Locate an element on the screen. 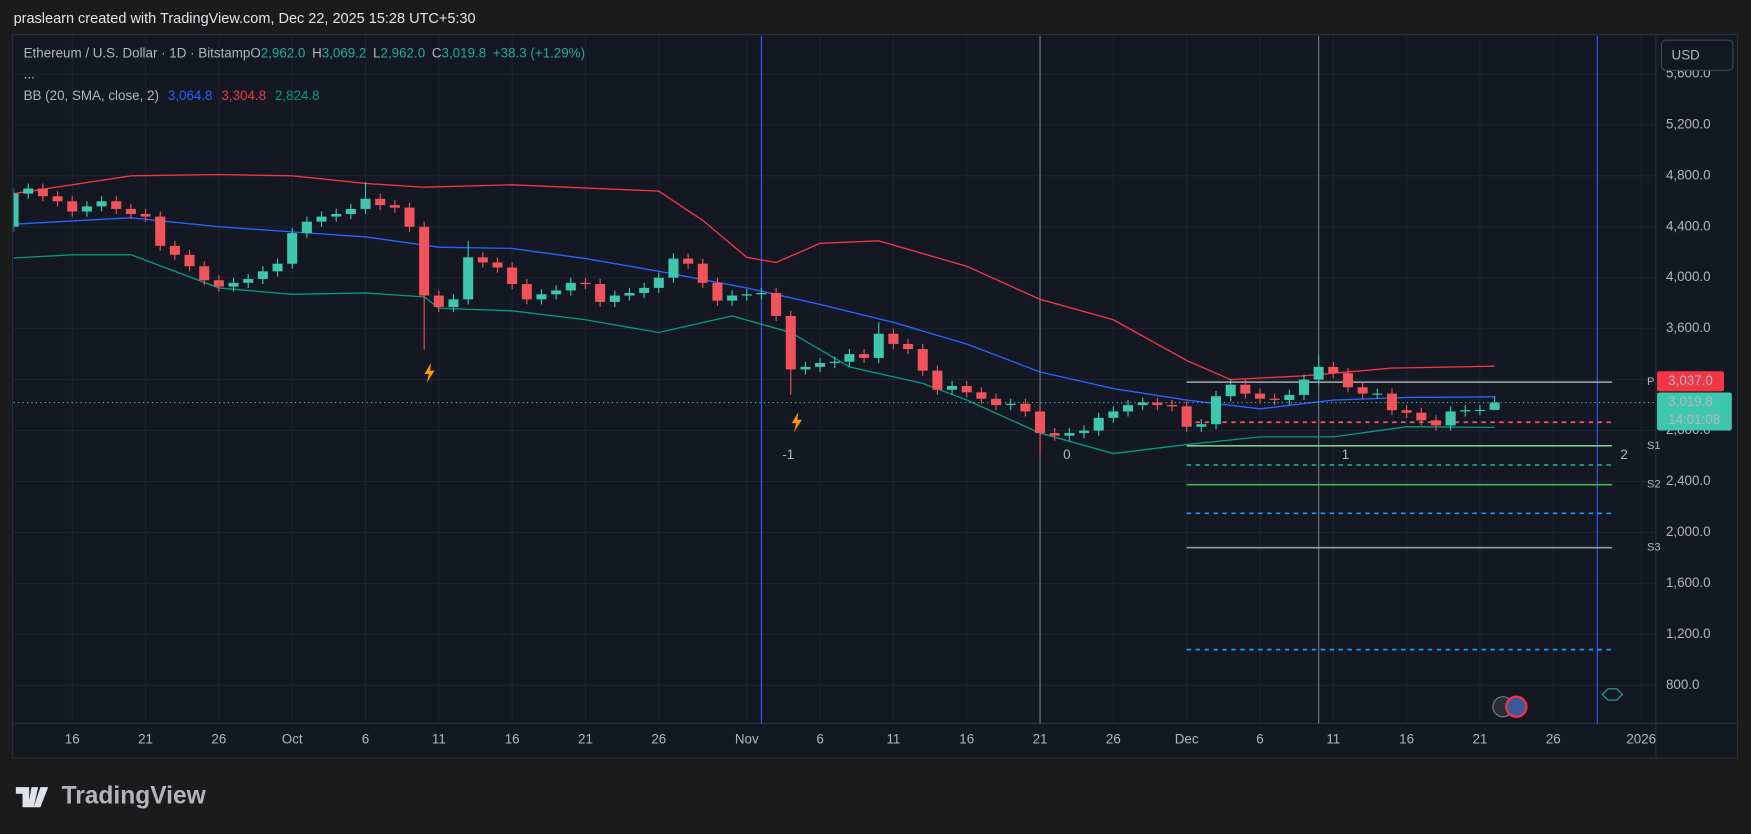  sessions-icon is located at coordinates (1612, 694).